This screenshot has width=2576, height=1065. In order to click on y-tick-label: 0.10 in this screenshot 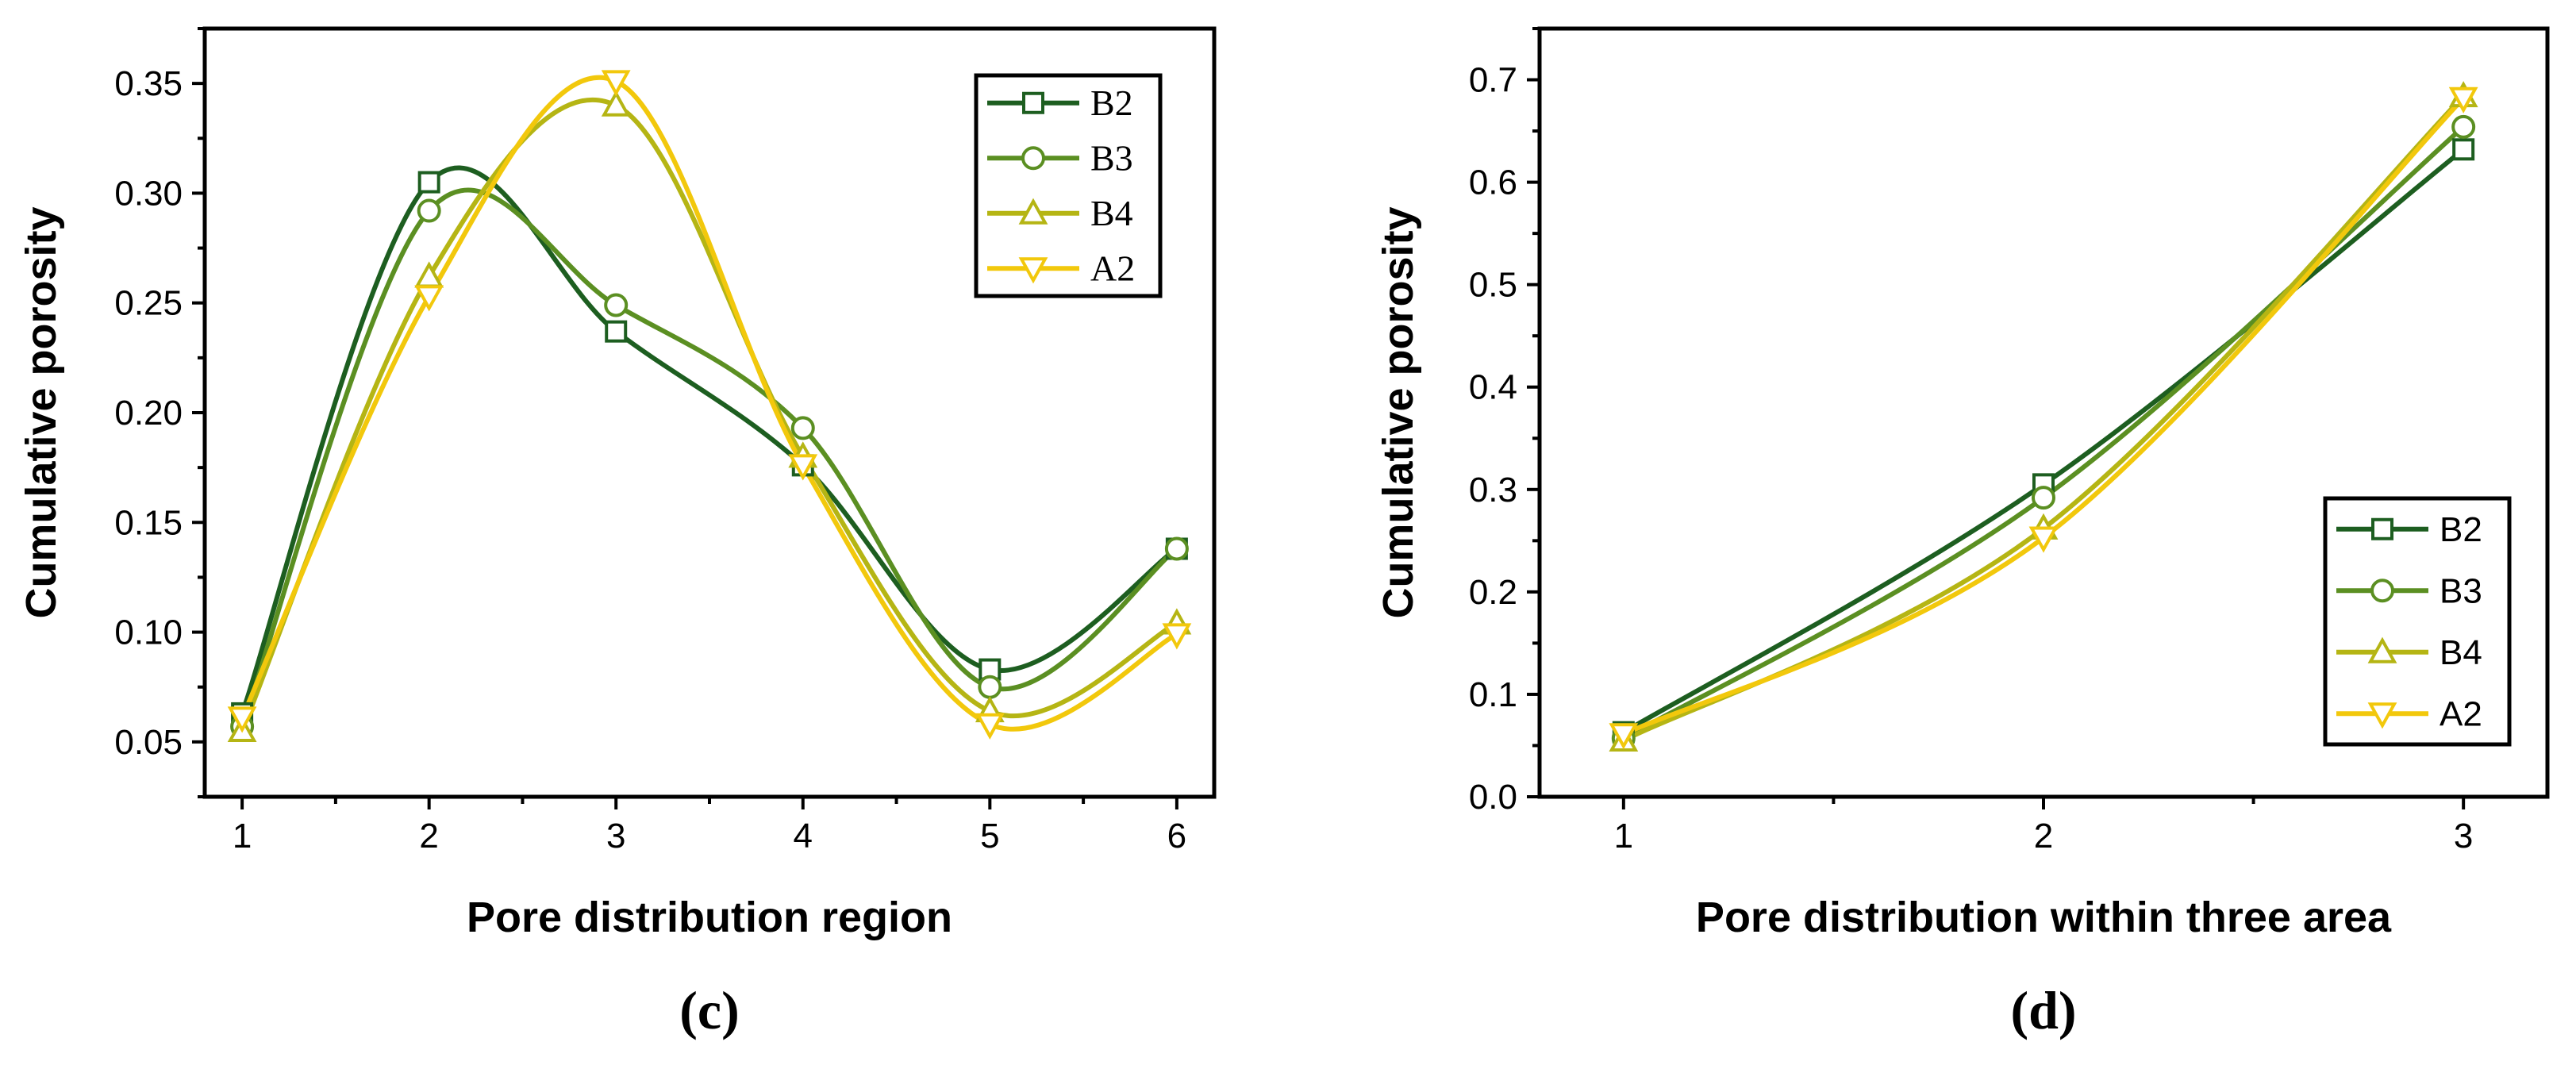, I will do `click(148, 632)`.